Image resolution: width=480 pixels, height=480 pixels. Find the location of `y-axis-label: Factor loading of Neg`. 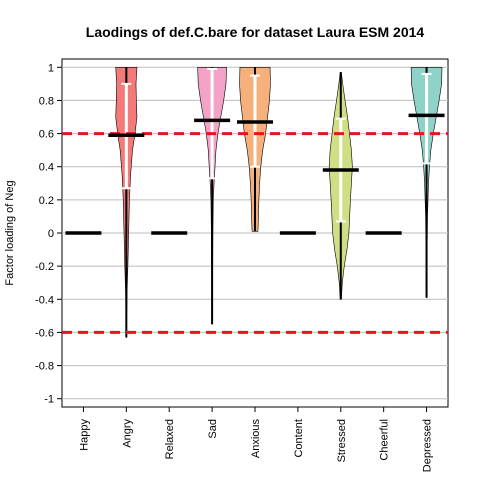

y-axis-label: Factor loading of Neg is located at coordinates (10, 232).